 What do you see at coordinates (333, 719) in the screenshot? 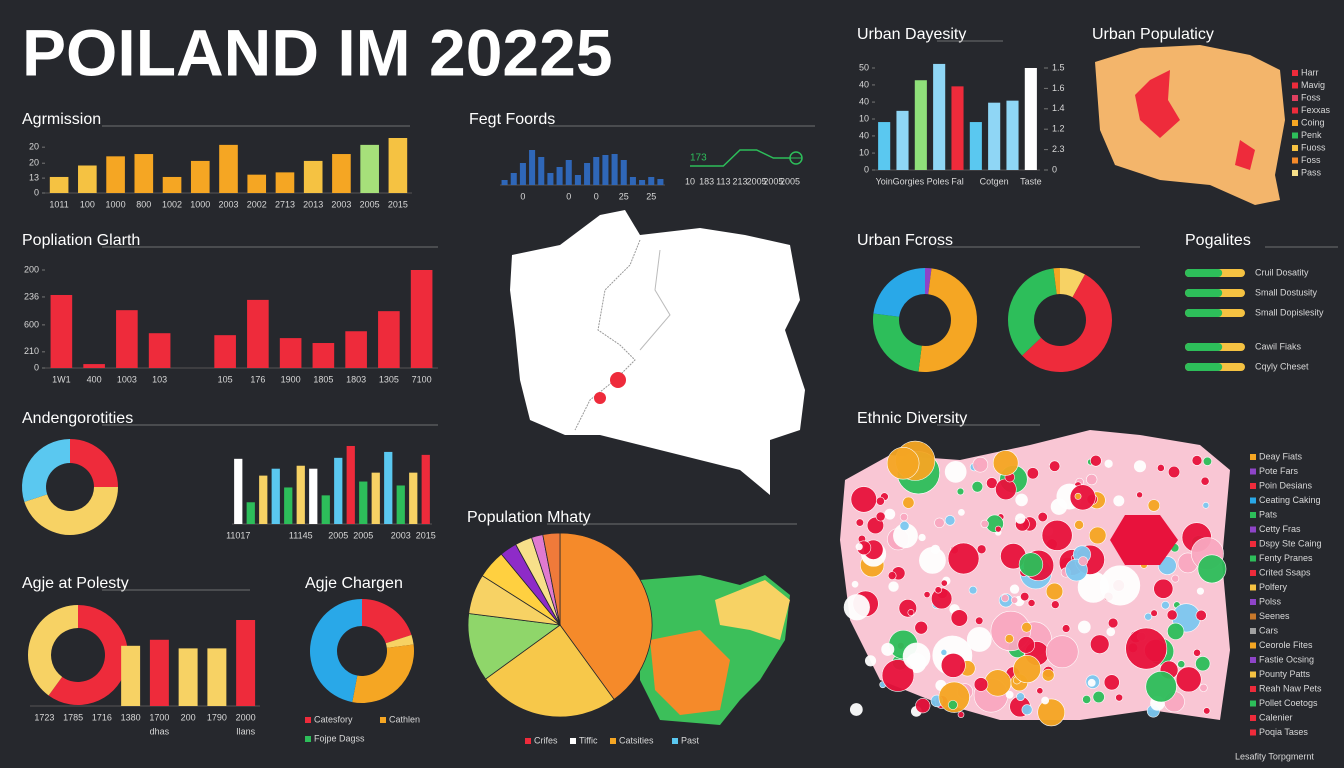
I see `legend-label: Catesfory` at bounding box center [333, 719].